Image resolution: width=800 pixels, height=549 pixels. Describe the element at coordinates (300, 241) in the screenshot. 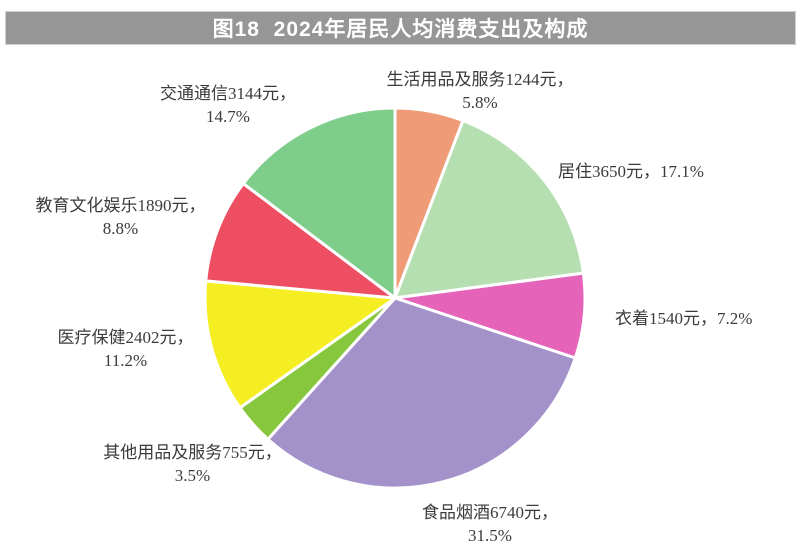

I see `pie-slice-education` at that location.